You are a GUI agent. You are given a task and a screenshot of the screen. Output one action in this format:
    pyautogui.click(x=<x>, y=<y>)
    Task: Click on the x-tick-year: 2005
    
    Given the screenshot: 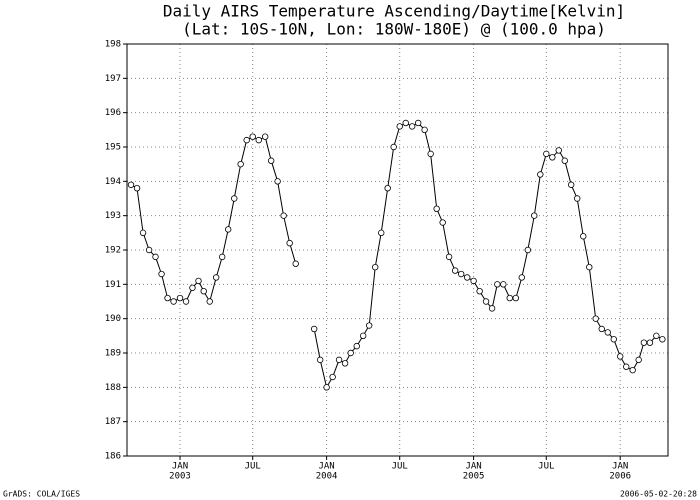 What is the action you would take?
    pyautogui.click(x=474, y=477)
    